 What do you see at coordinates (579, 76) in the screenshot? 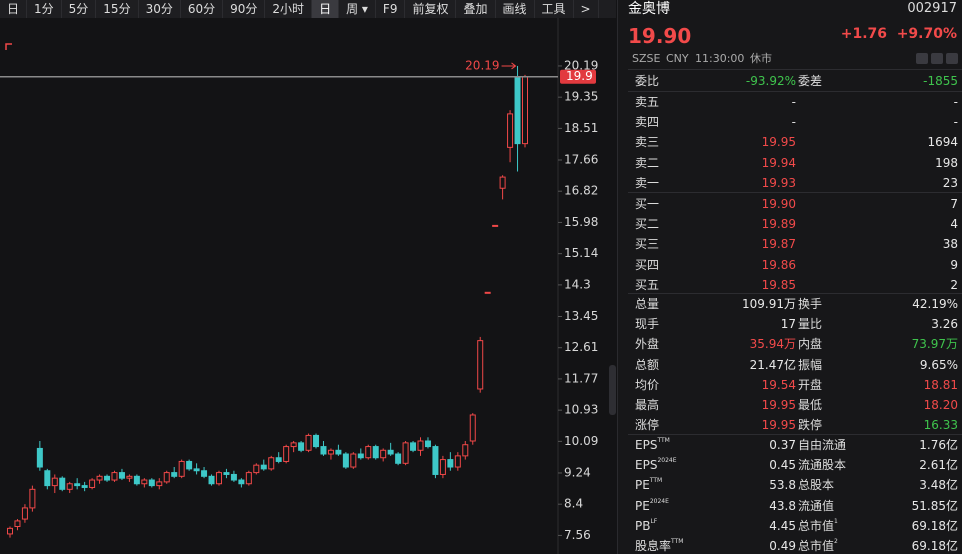
I see `last-price-label: 19.9` at bounding box center [579, 76].